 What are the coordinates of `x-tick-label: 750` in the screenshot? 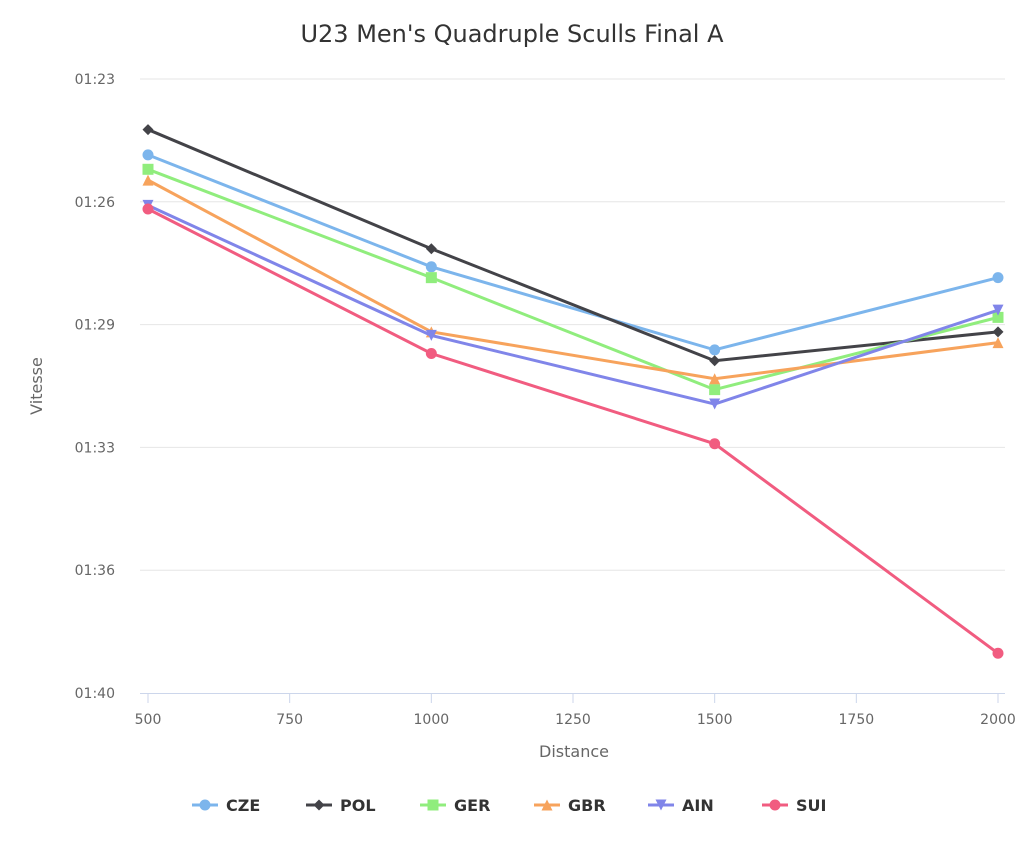 It's located at (289, 720).